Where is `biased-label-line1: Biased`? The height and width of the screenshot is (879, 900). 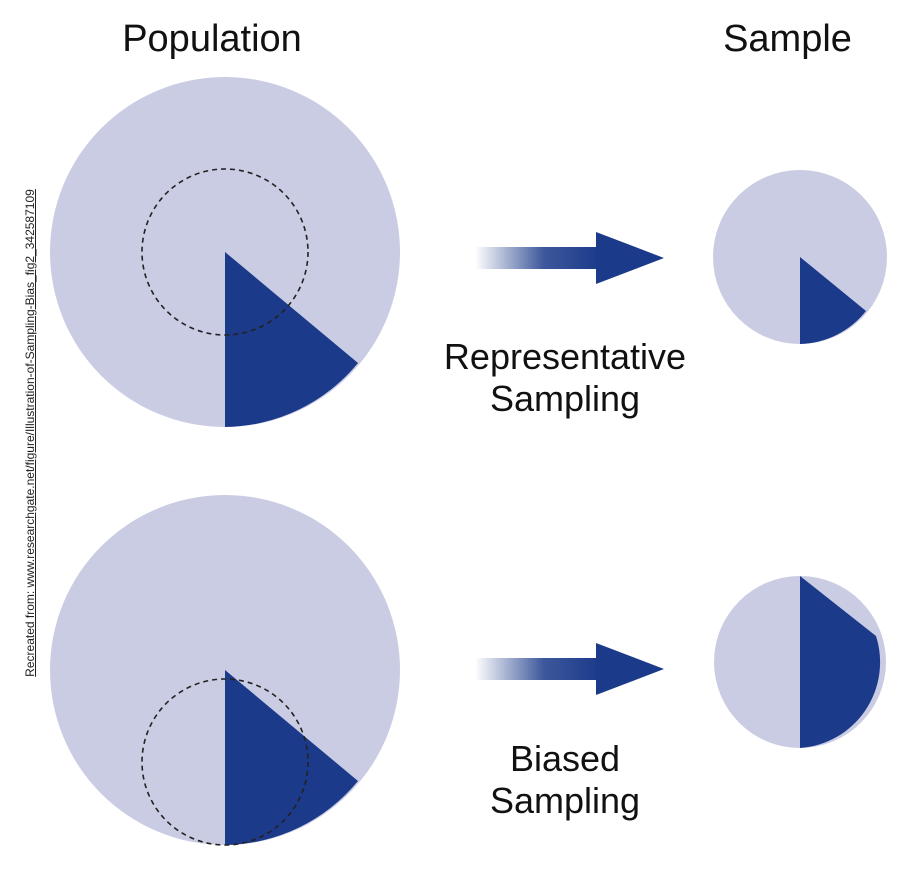
biased-label-line1: Biased is located at coordinates (565, 758).